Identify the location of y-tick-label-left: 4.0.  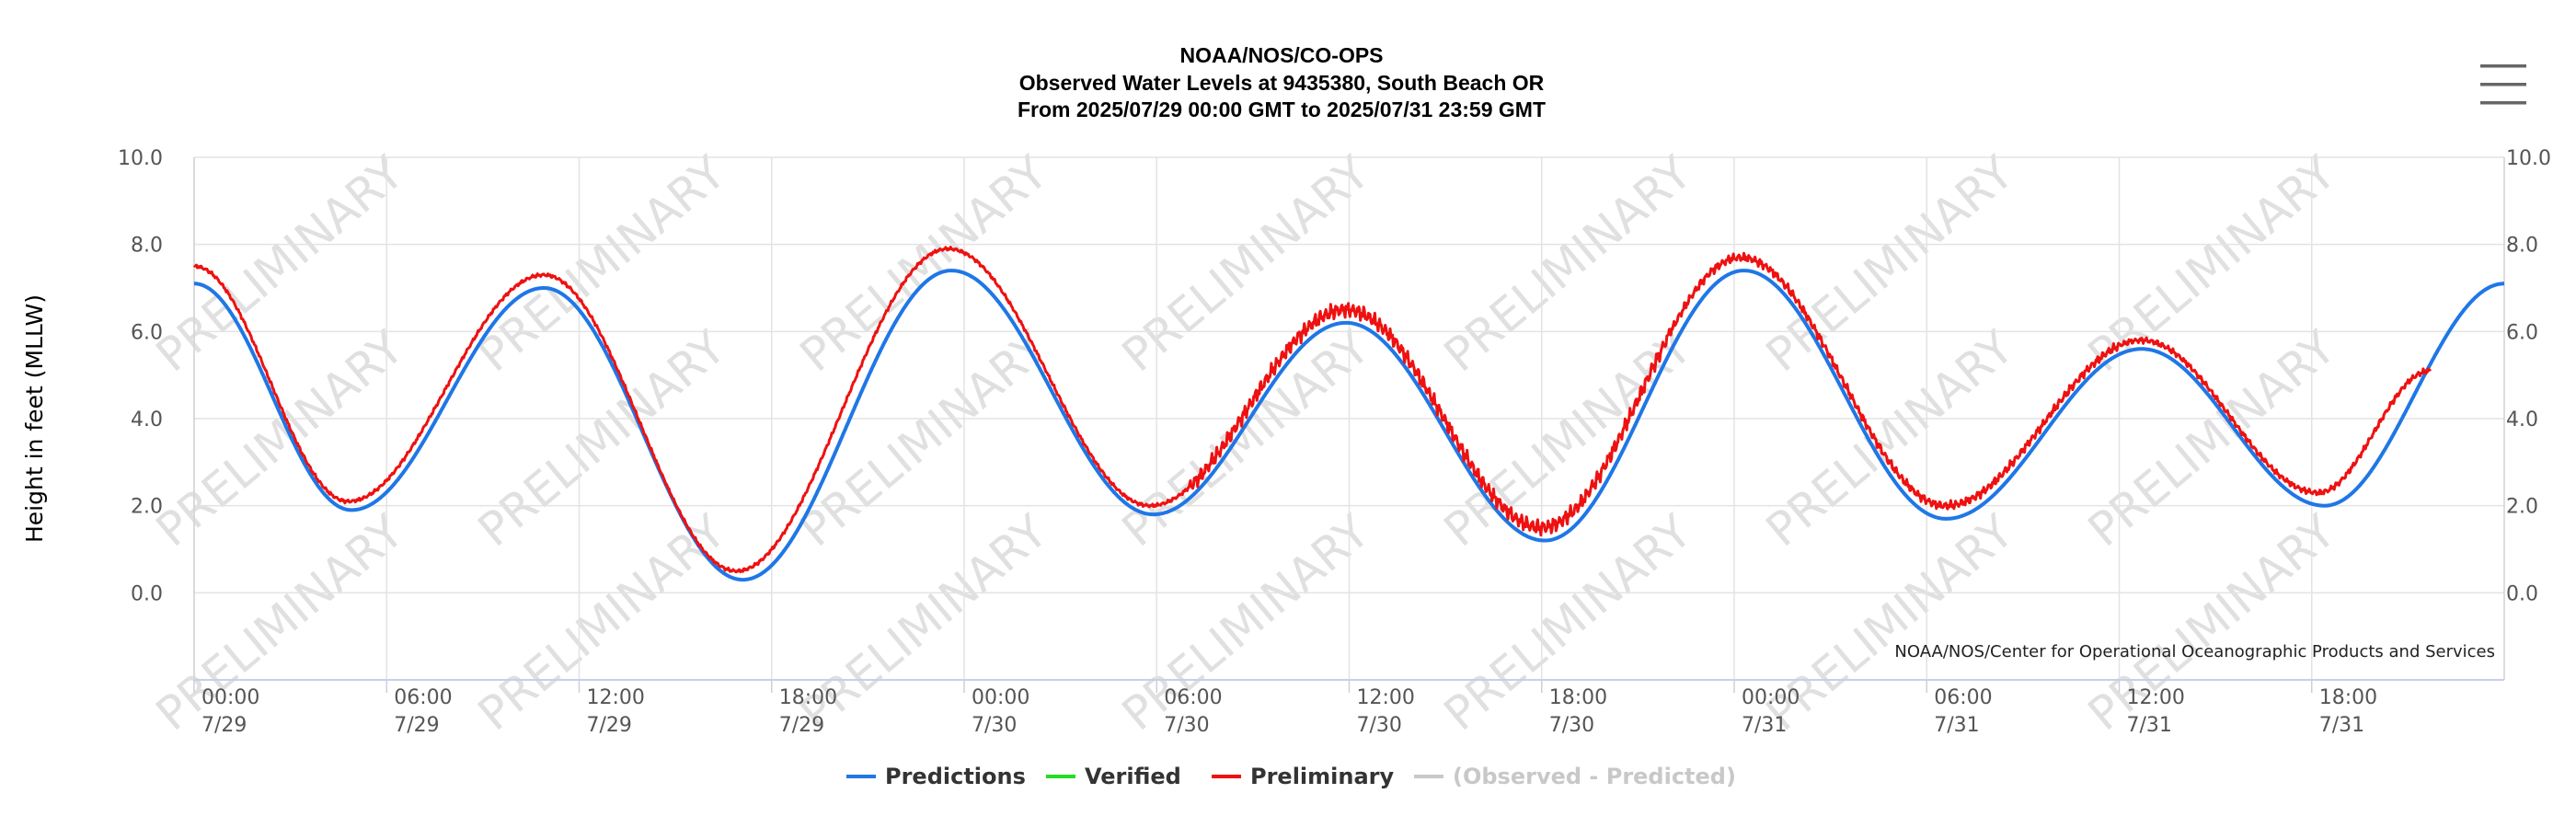
(147, 419).